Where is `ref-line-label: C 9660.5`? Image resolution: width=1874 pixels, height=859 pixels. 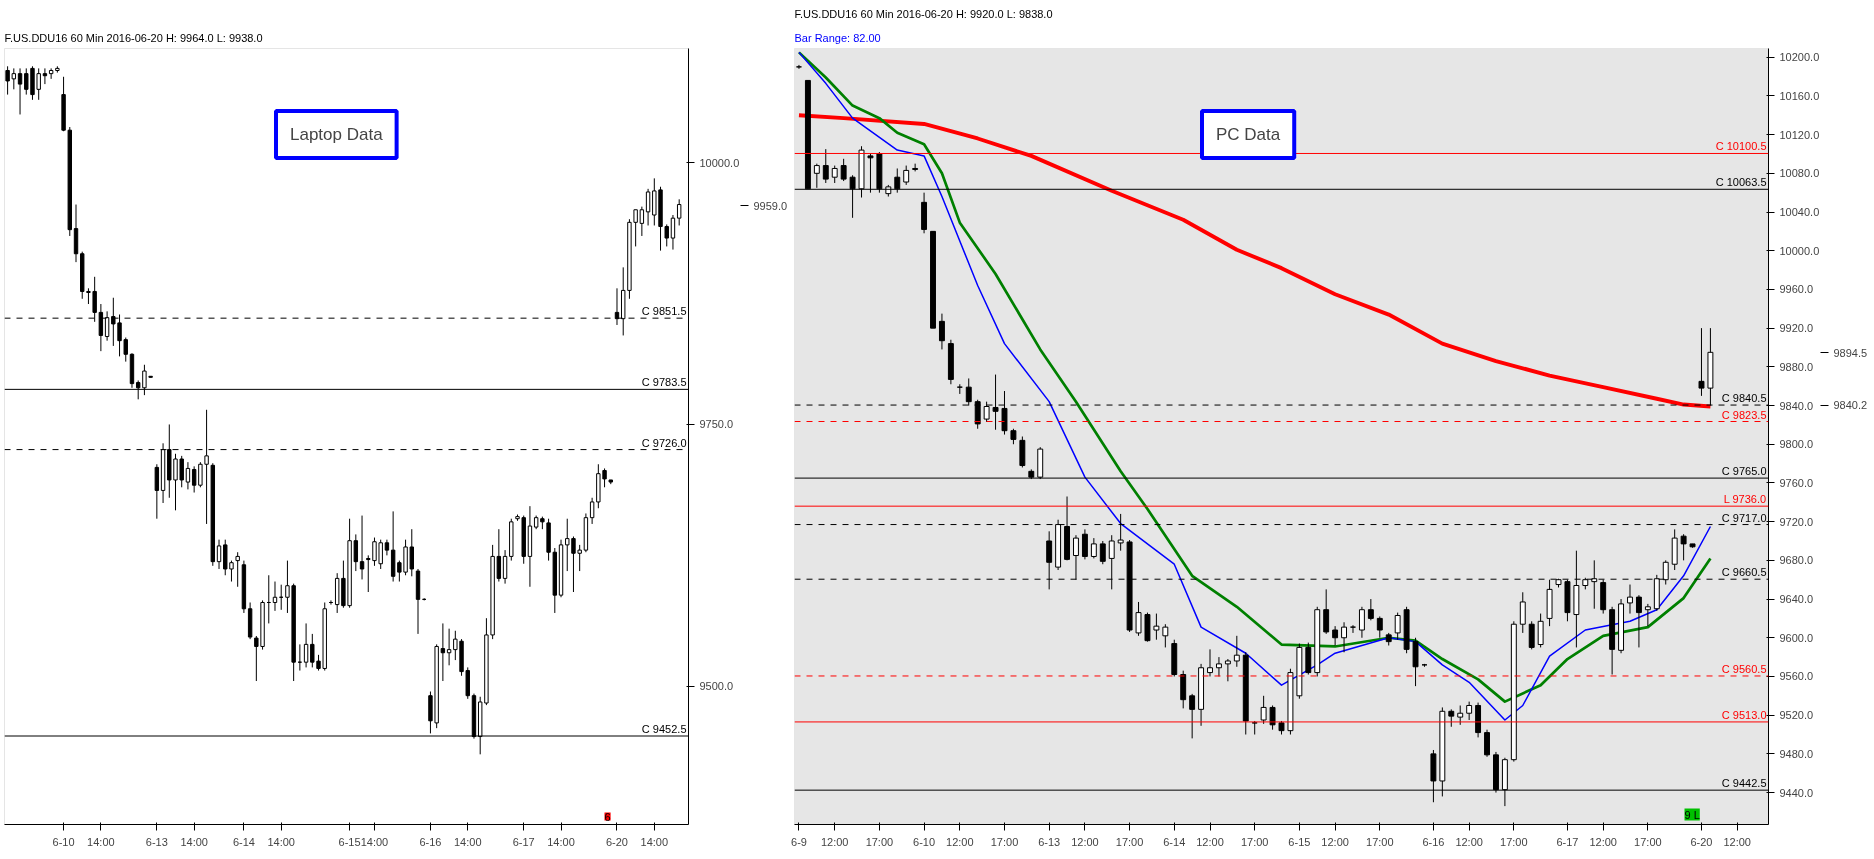
ref-line-label: C 9660.5 is located at coordinates (1744, 572).